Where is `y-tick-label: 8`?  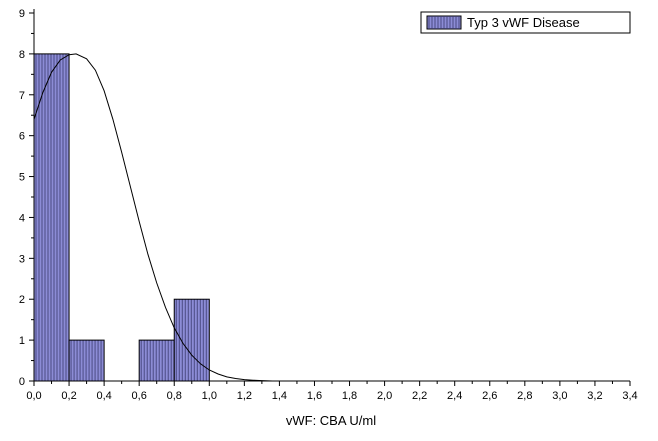
y-tick-label: 8 is located at coordinates (22, 55).